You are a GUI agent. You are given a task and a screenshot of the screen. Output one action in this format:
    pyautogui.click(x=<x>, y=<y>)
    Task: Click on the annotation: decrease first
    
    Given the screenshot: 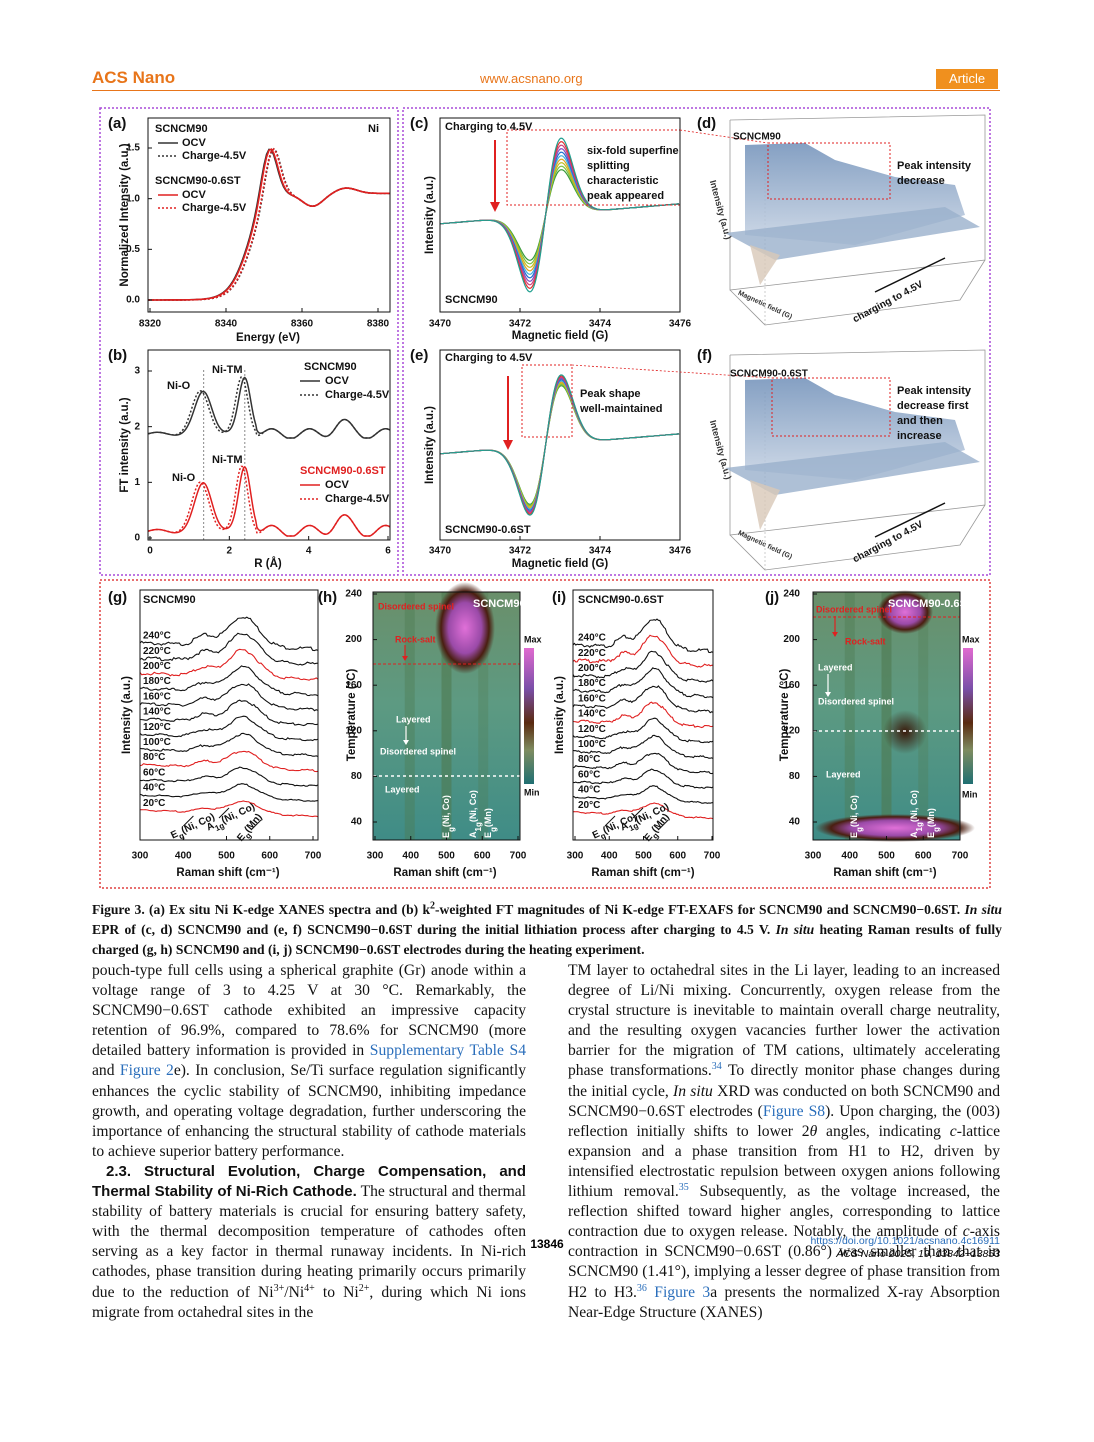 What is the action you would take?
    pyautogui.click(x=933, y=406)
    